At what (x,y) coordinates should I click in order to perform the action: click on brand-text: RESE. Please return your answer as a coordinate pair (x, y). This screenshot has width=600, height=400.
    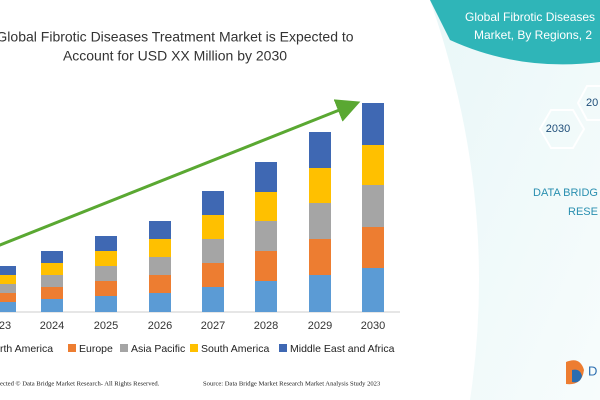
    Looking at the image, I should click on (583, 212).